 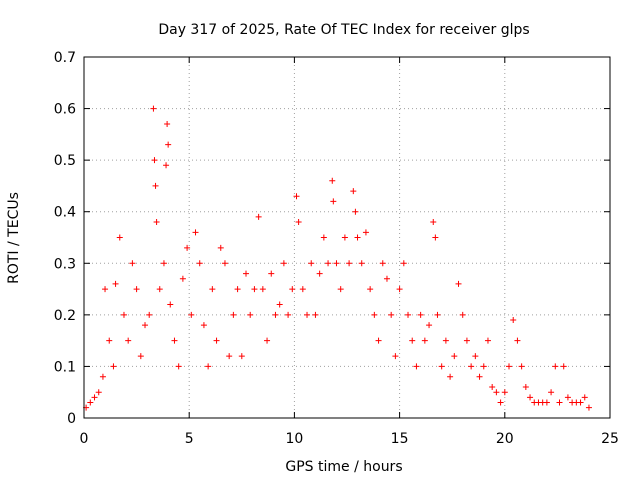 I want to click on x-tick-label: 5, so click(x=189, y=439).